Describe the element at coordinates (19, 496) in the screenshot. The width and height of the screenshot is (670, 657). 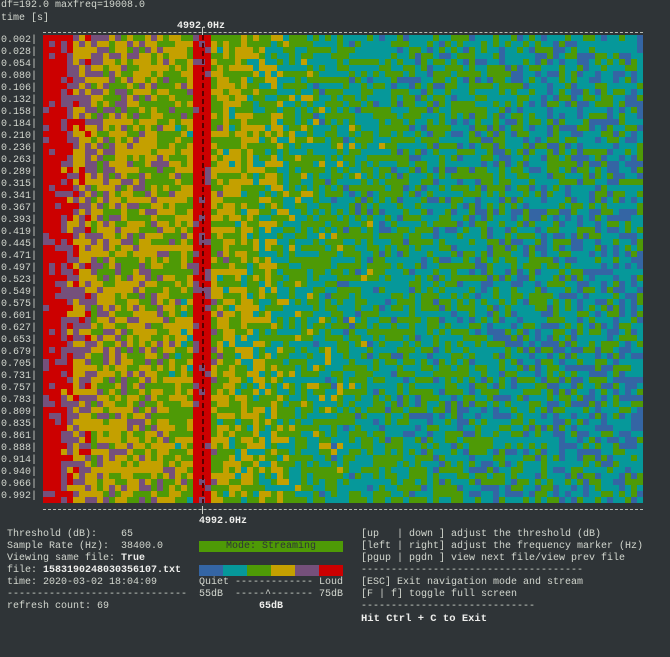
I see `time-label: 0.992|` at that location.